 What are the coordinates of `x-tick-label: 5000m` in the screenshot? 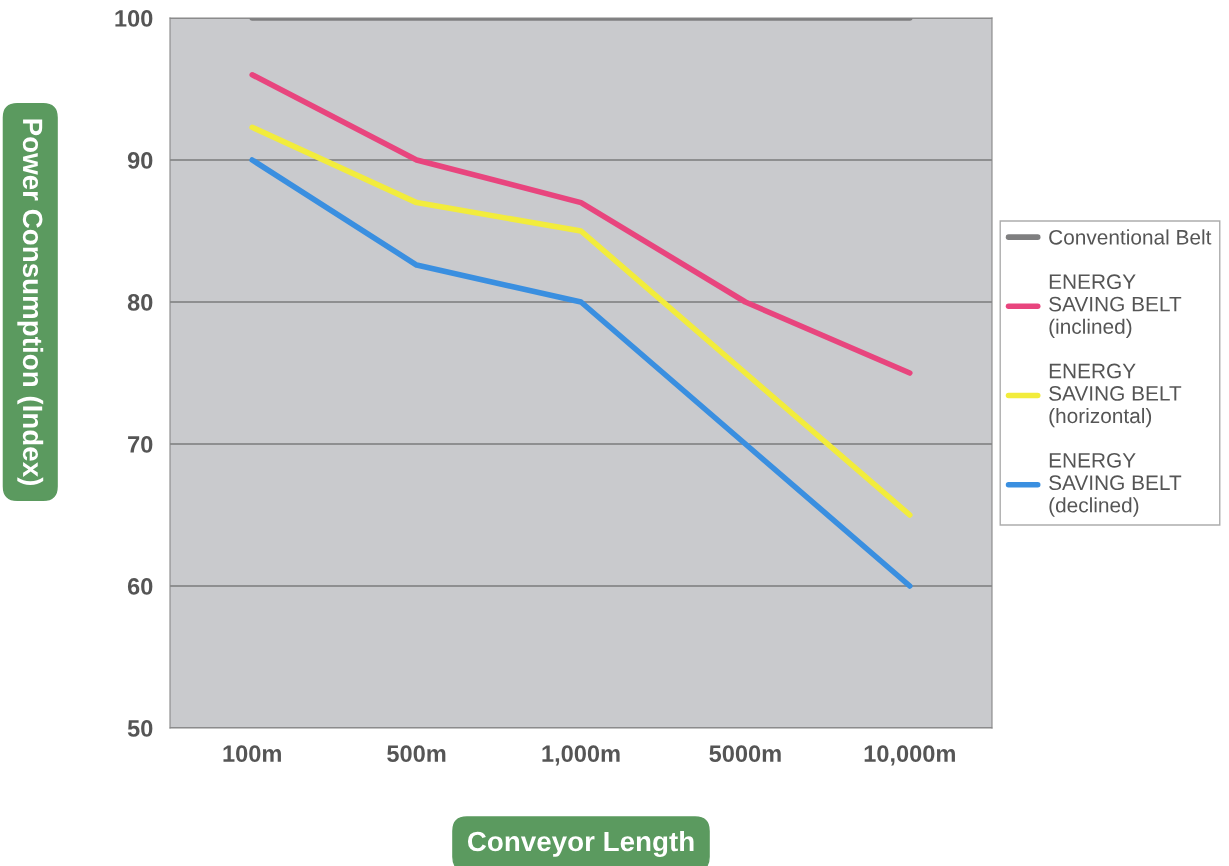 It's located at (745, 754).